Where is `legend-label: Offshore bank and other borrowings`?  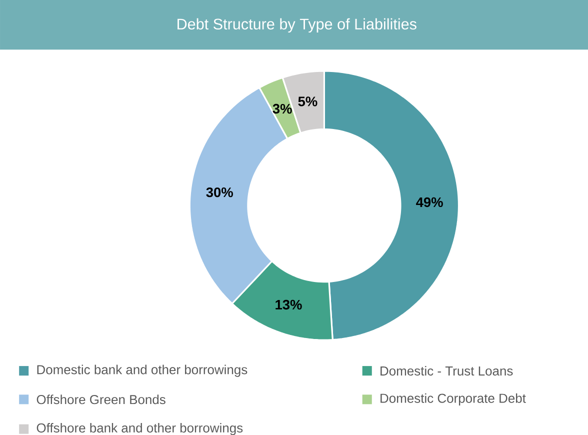 legend-label: Offshore bank and other borrowings is located at coordinates (139, 428).